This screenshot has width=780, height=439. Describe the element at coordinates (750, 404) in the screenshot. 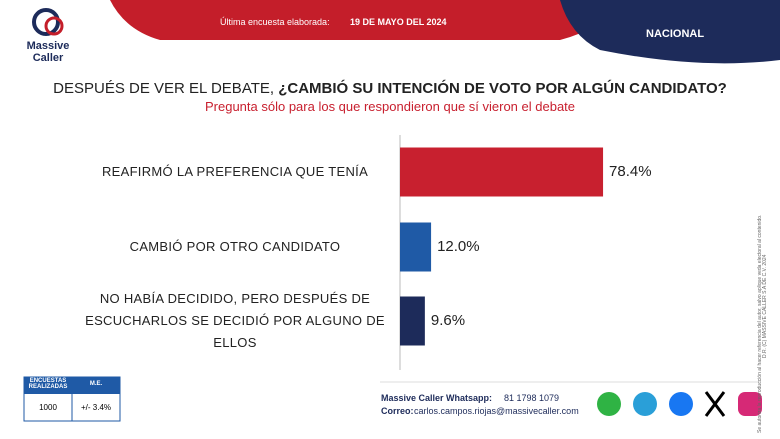

I see `instagram-icon` at that location.